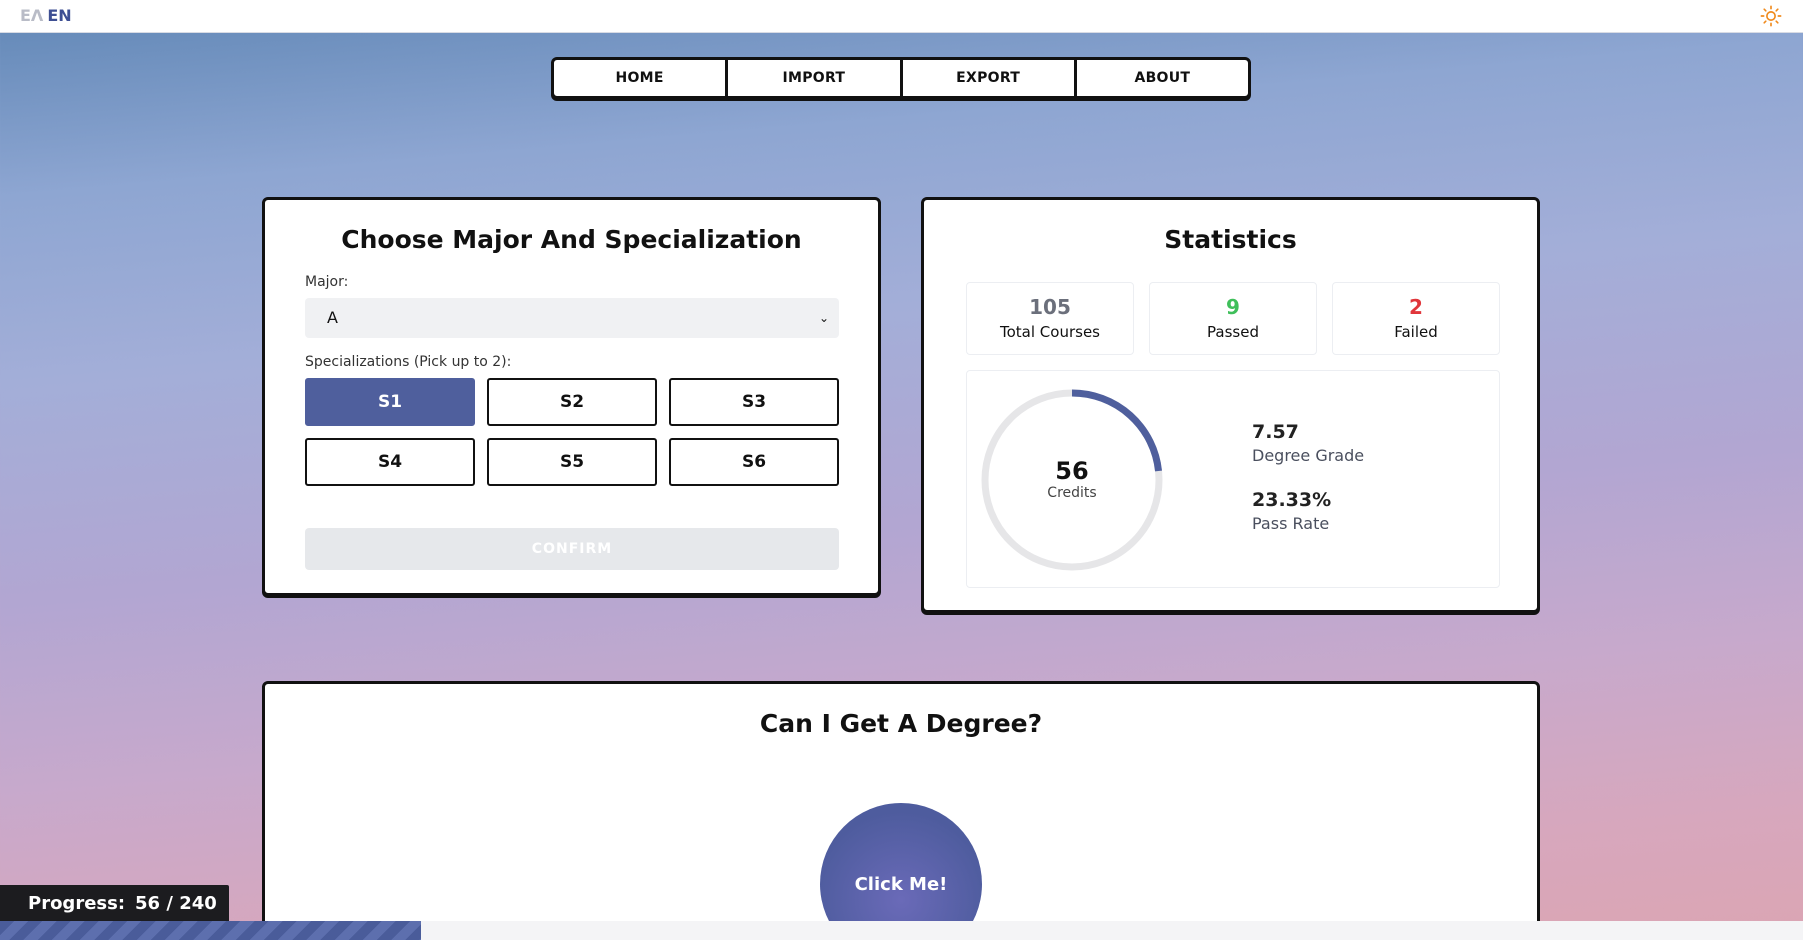 This screenshot has width=1803, height=940. What do you see at coordinates (815, 78) in the screenshot?
I see `nav-import: IMPORT` at bounding box center [815, 78].